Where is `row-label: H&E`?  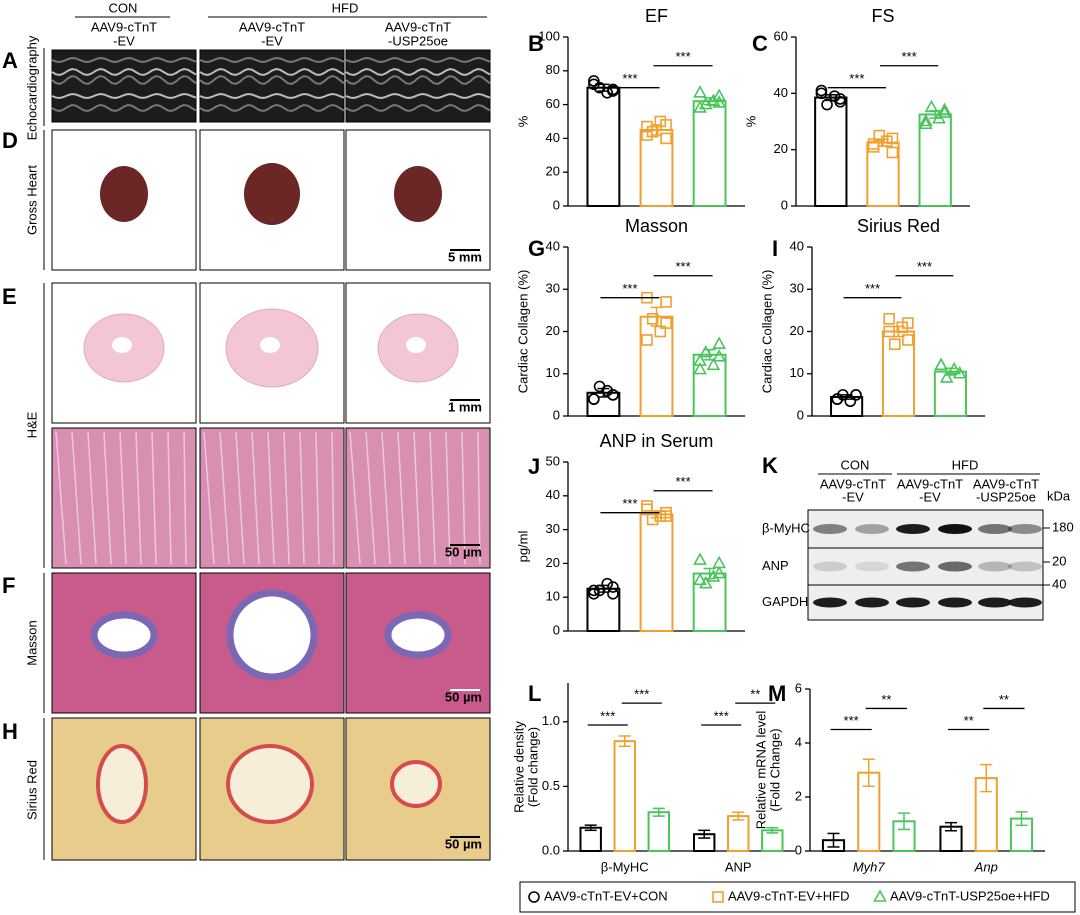 row-label: H&E is located at coordinates (31, 424).